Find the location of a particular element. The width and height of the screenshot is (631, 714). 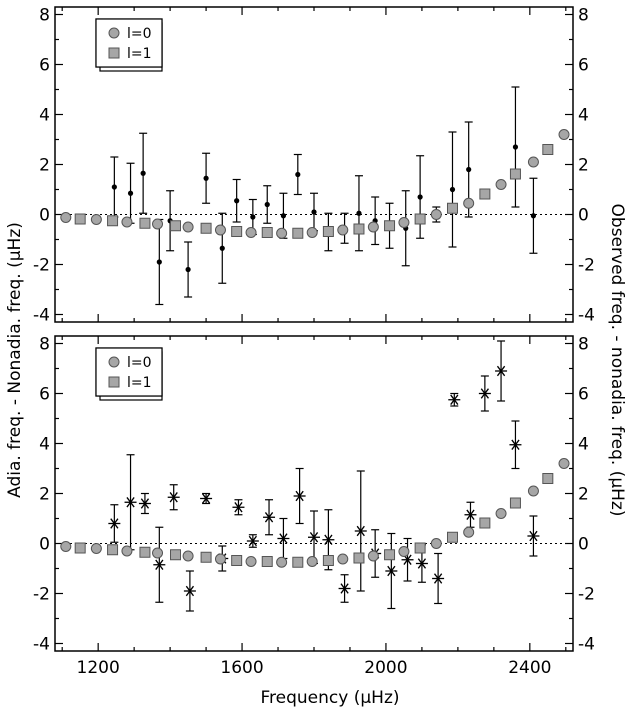

x-tick-label: 1600 is located at coordinates (241, 668).